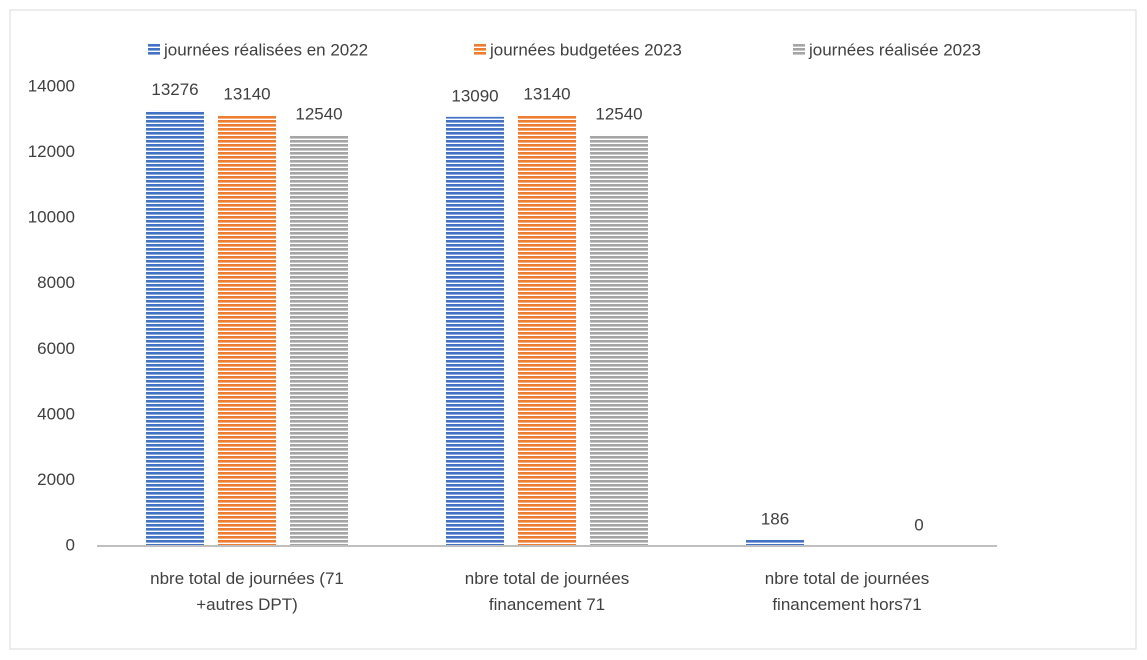 Image resolution: width=1147 pixels, height=660 pixels. What do you see at coordinates (56, 282) in the screenshot?
I see `y-tick-label: 8000` at bounding box center [56, 282].